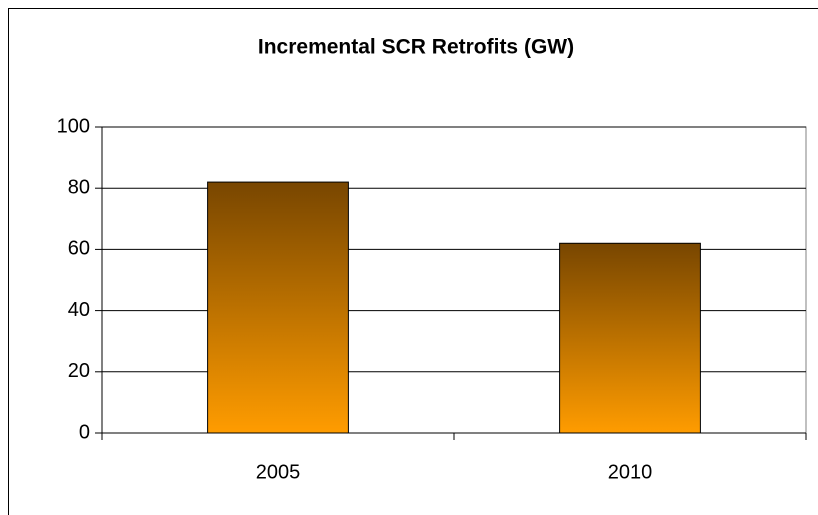 The height and width of the screenshot is (515, 818). Describe the element at coordinates (630, 472) in the screenshot. I see `x-tick-label: 2010` at that location.